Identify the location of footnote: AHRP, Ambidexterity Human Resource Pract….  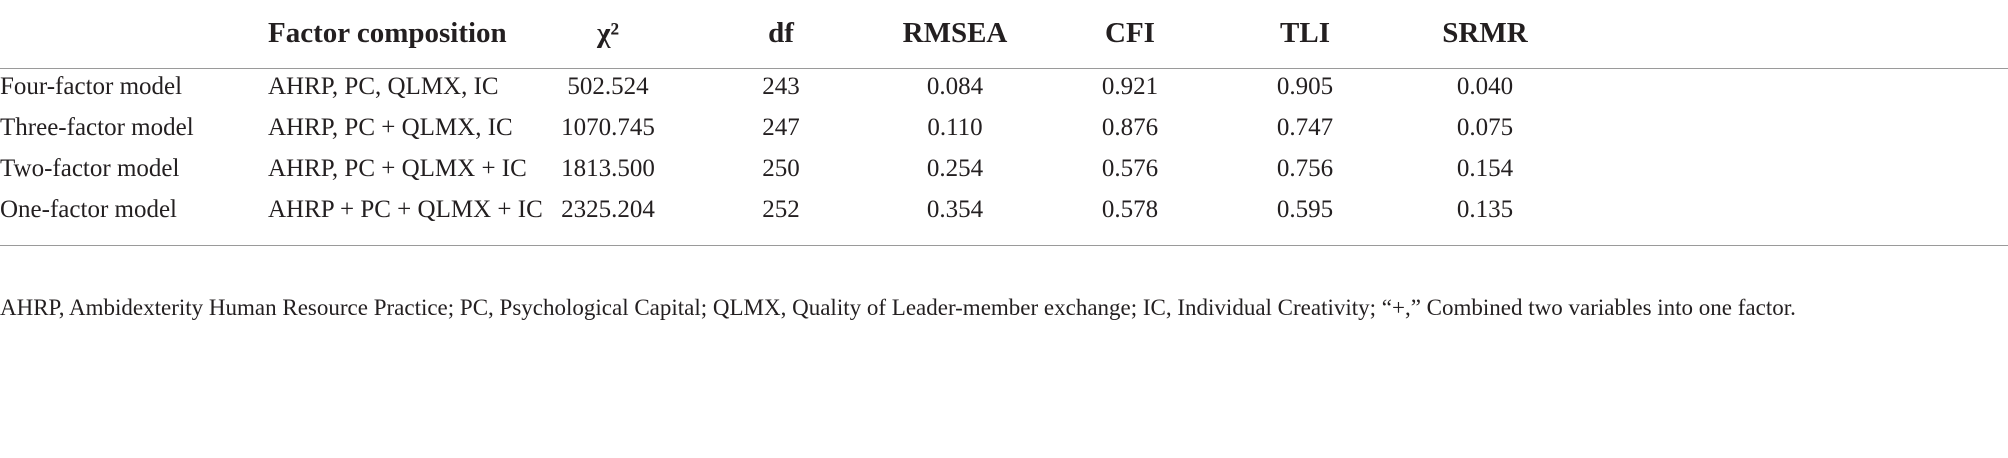
(898, 307).